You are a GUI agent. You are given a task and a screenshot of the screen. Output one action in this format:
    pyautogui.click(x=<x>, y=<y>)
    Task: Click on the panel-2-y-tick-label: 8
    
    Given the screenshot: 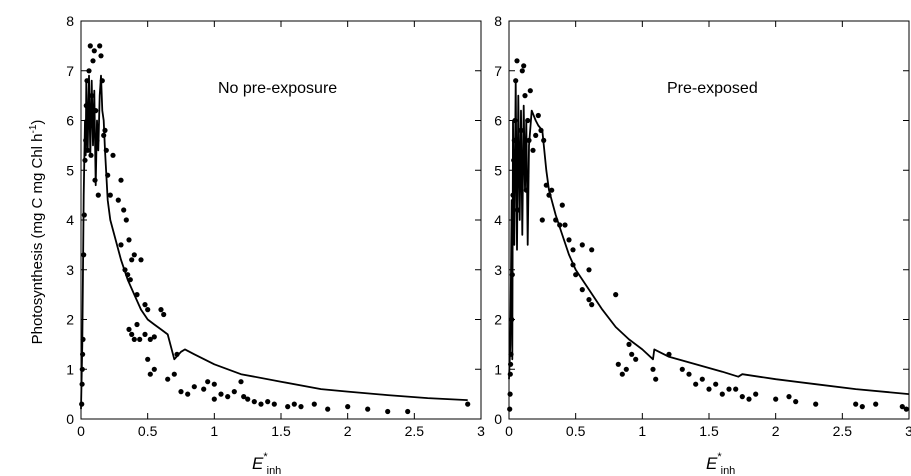 What is the action you would take?
    pyautogui.click(x=498, y=21)
    